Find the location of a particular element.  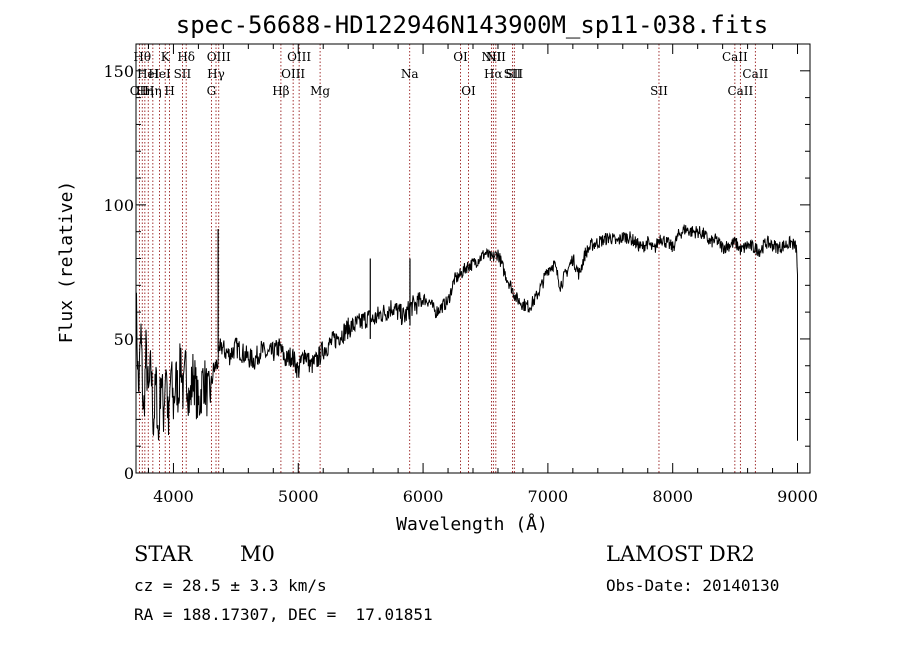

x-tick-label: 7000 is located at coordinates (548, 496).